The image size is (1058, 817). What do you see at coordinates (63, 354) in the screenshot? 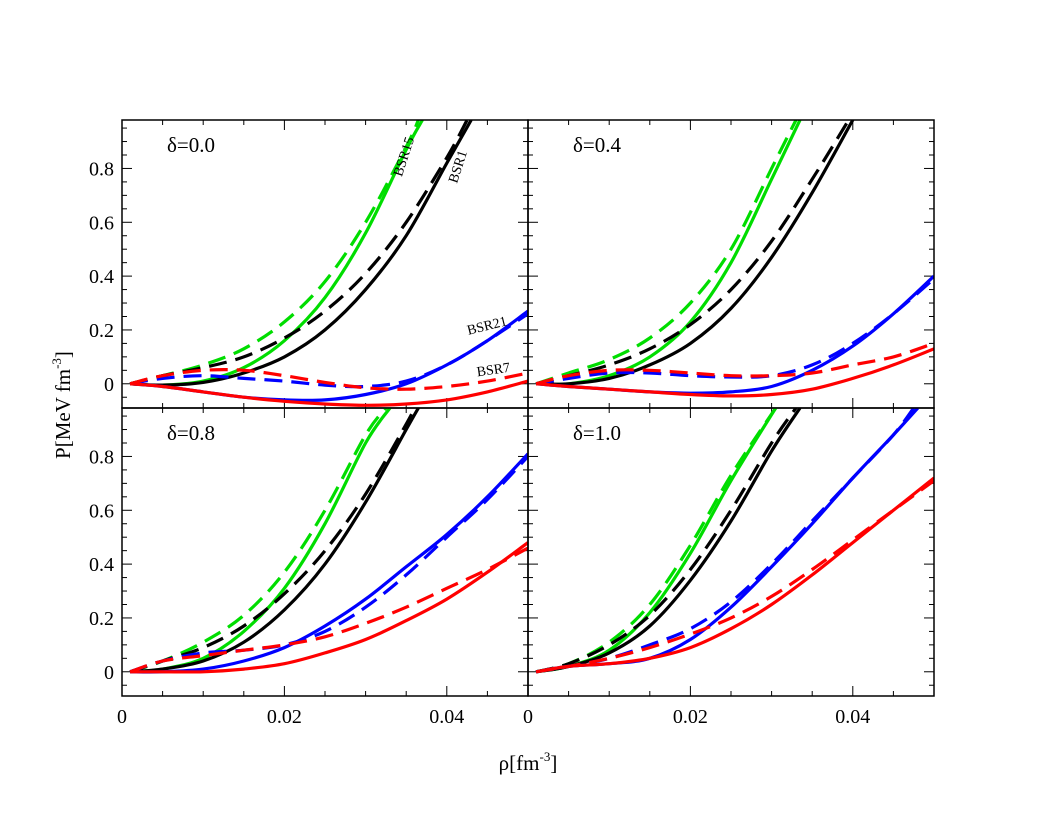
I see `y-axis-title-close: ]` at bounding box center [63, 354].